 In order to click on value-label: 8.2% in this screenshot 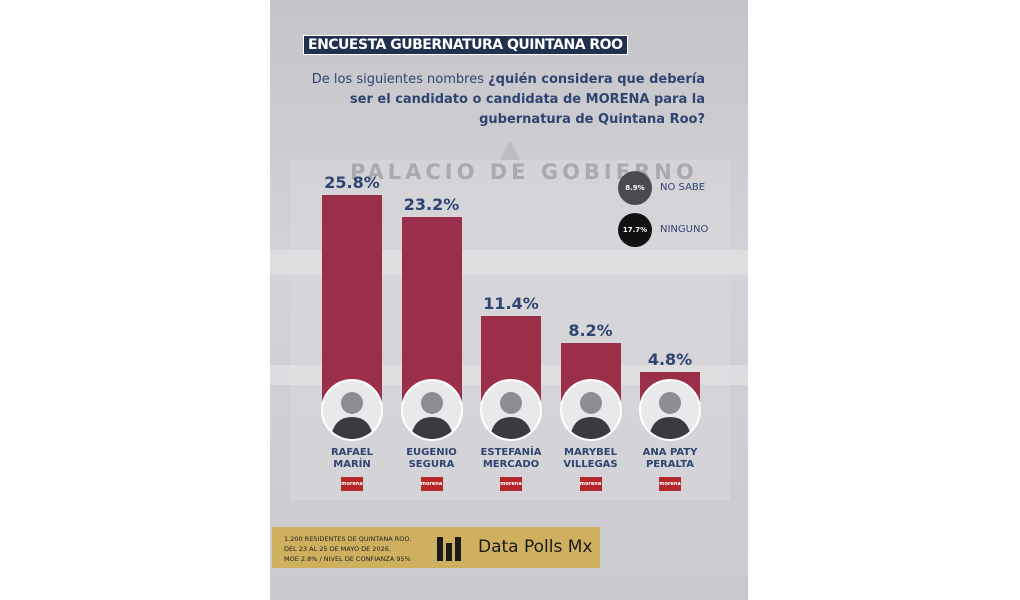, I will do `click(590, 331)`.